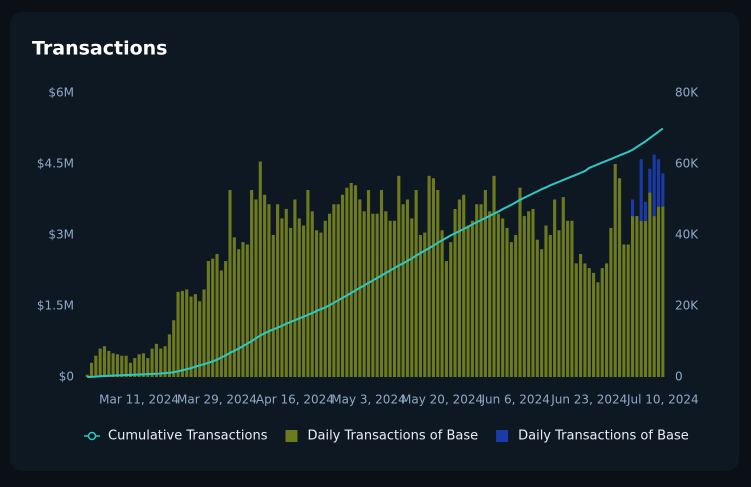  Describe the element at coordinates (217, 400) in the screenshot. I see `x-tick-label: Mar 29, 2024` at that location.